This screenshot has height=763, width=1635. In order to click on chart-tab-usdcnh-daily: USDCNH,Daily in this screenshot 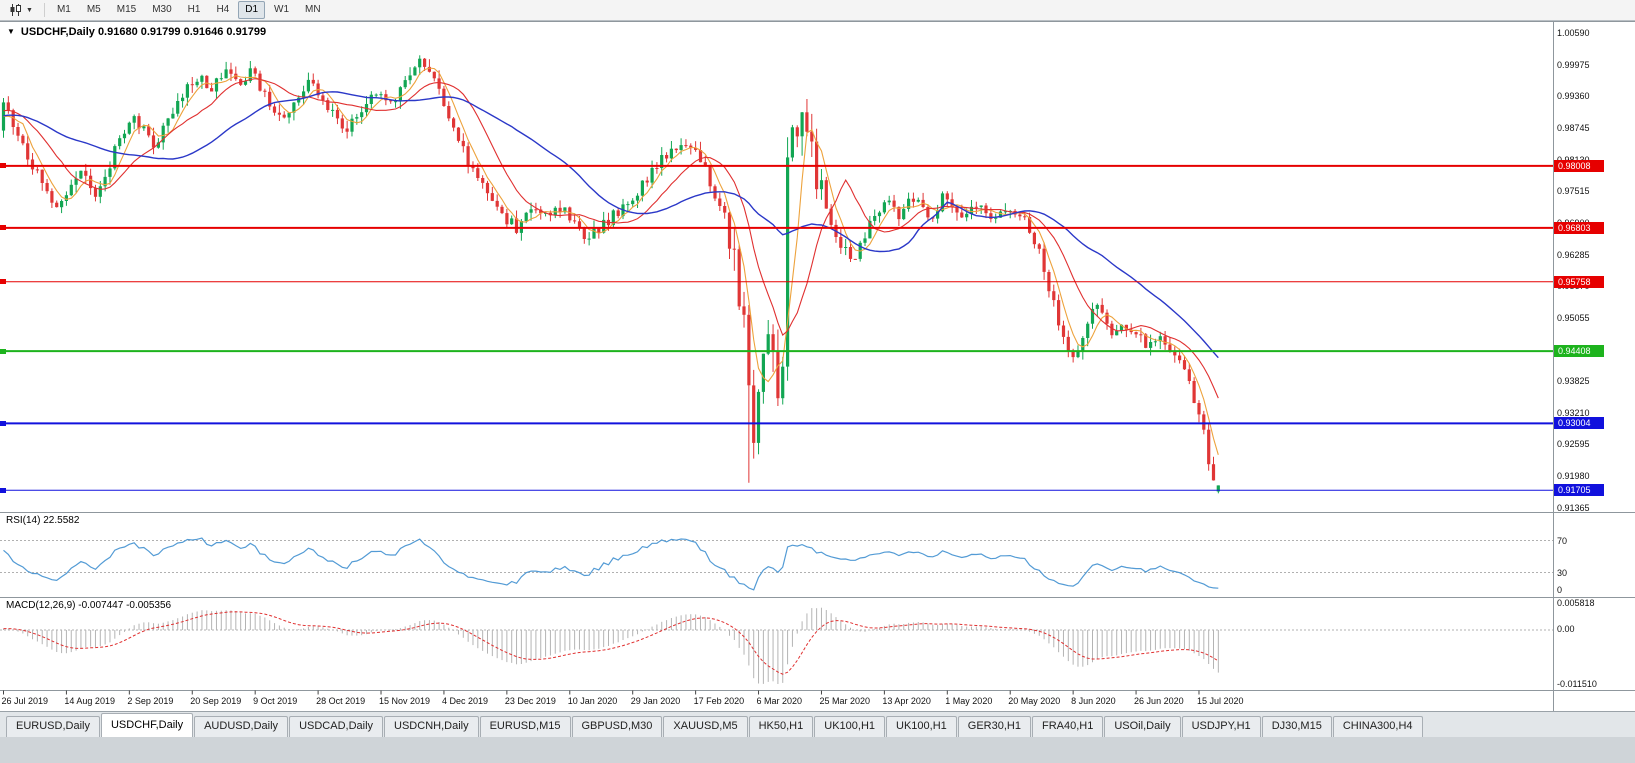, I will do `click(431, 726)`.